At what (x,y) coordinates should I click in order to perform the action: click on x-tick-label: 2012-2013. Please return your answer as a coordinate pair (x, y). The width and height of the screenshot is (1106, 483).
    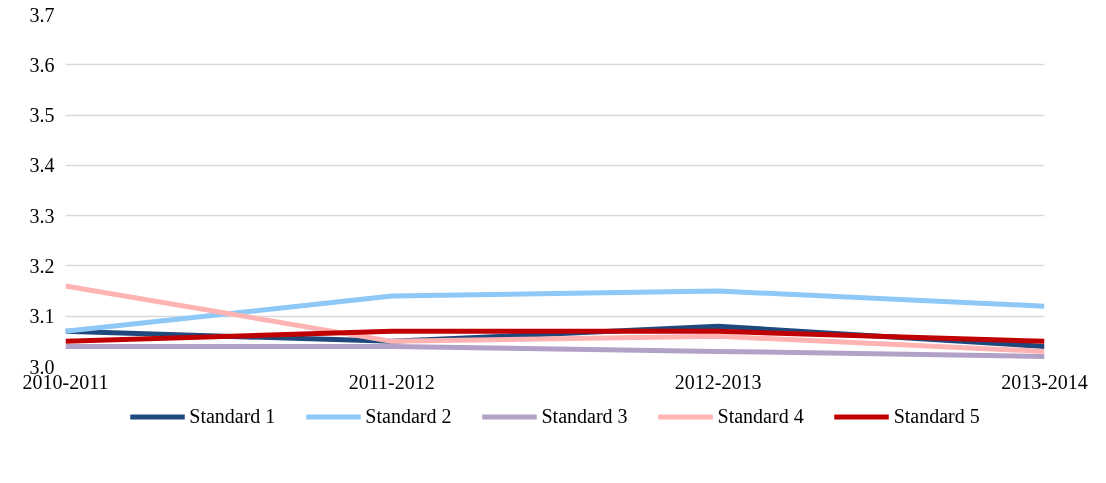
    Looking at the image, I should click on (718, 381).